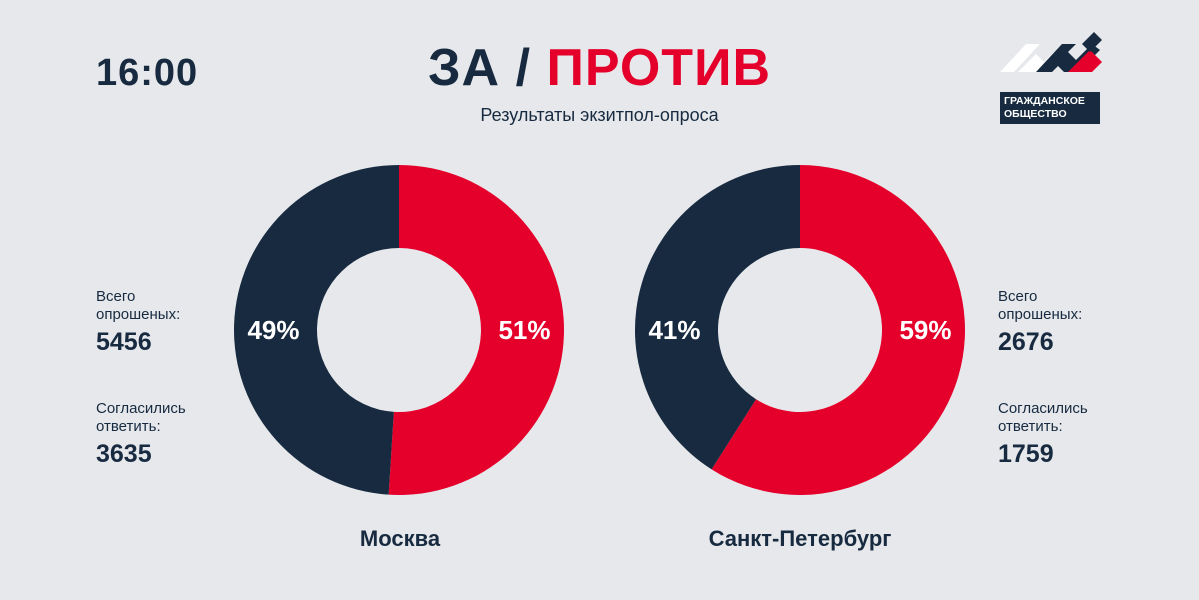 This screenshot has width=1199, height=600. Describe the element at coordinates (1026, 342) in the screenshot. I see `spb-total-value: 2676` at that location.